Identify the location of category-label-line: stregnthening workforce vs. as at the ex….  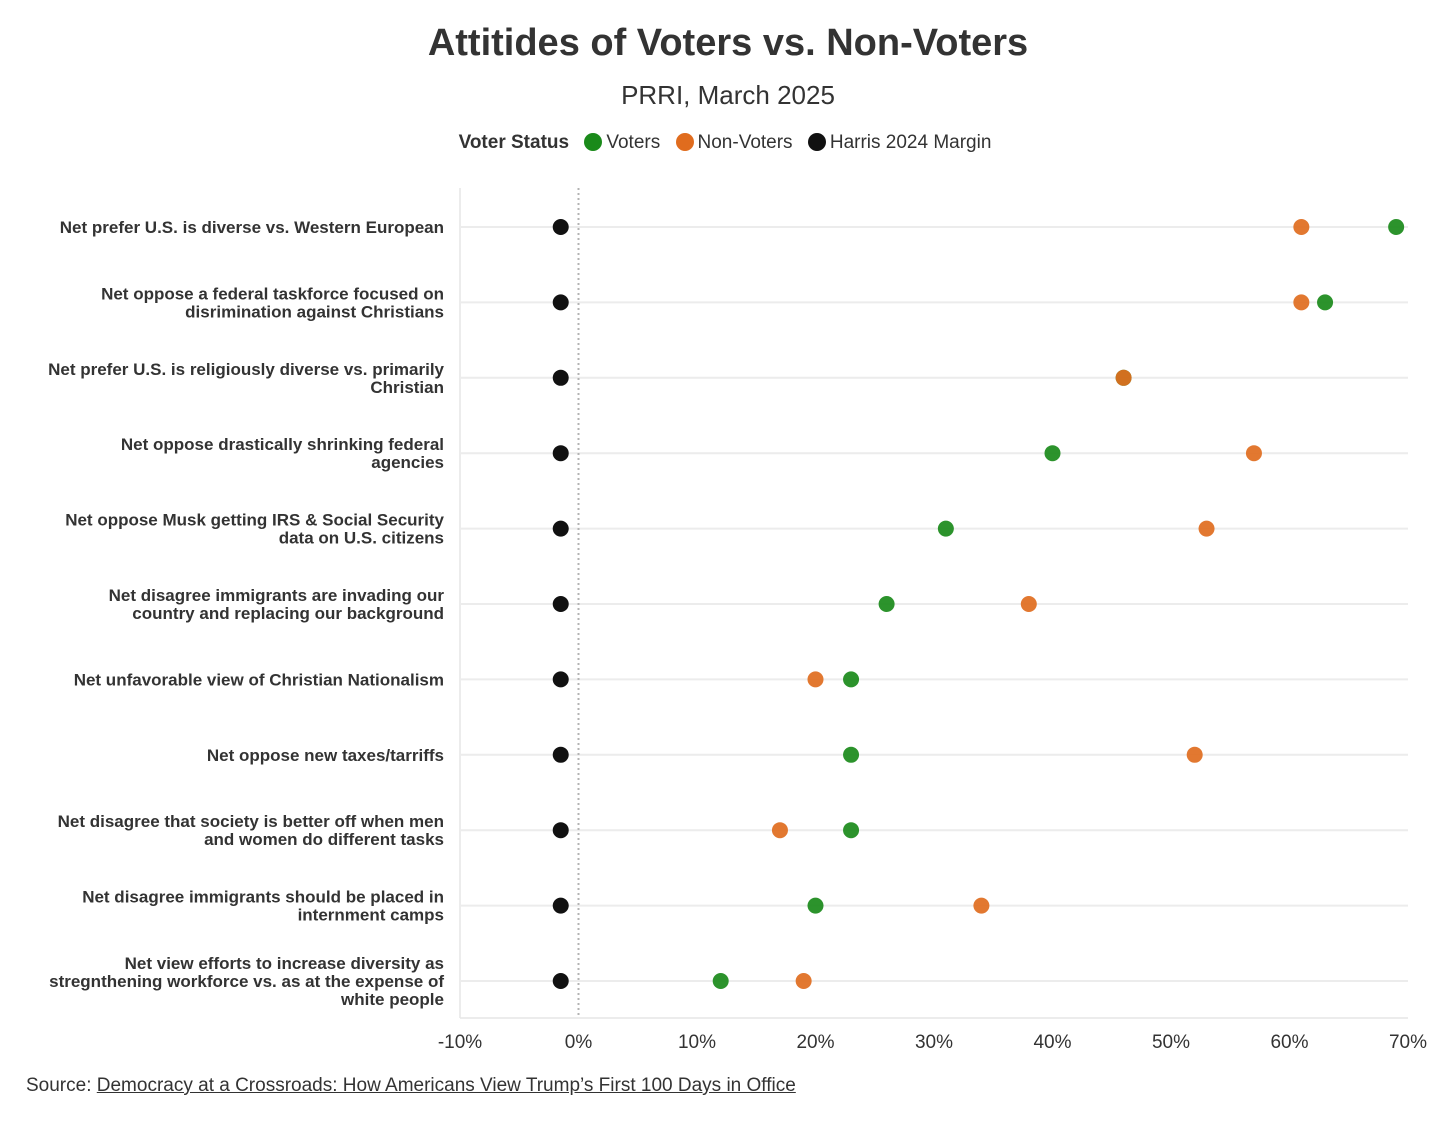
(246, 981).